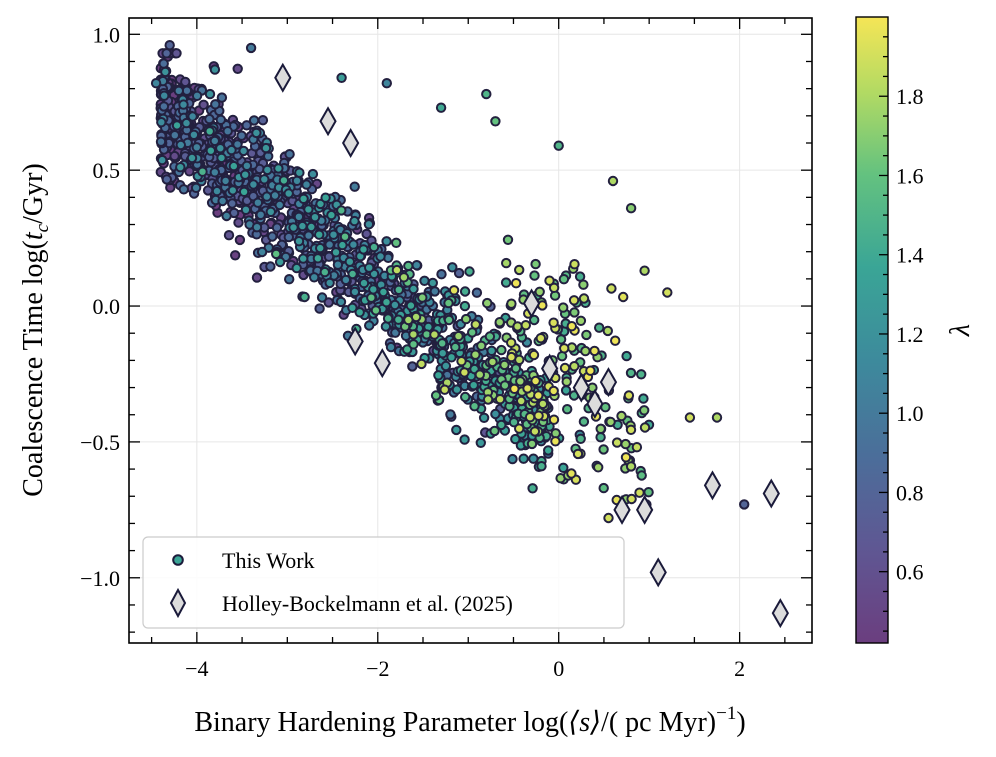 Image resolution: width=996 pixels, height=757 pixels. What do you see at coordinates (960, 330) in the screenshot?
I see `colorbar-label: λ` at bounding box center [960, 330].